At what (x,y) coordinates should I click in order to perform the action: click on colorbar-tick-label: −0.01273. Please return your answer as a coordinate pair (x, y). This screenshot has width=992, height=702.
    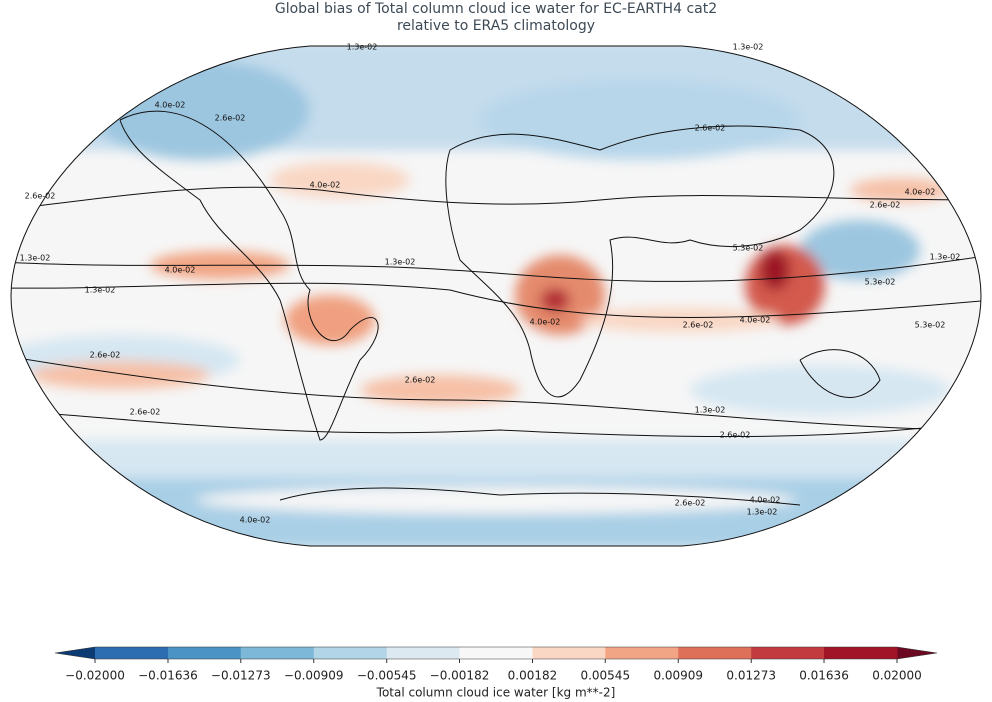
    Looking at the image, I should click on (241, 676).